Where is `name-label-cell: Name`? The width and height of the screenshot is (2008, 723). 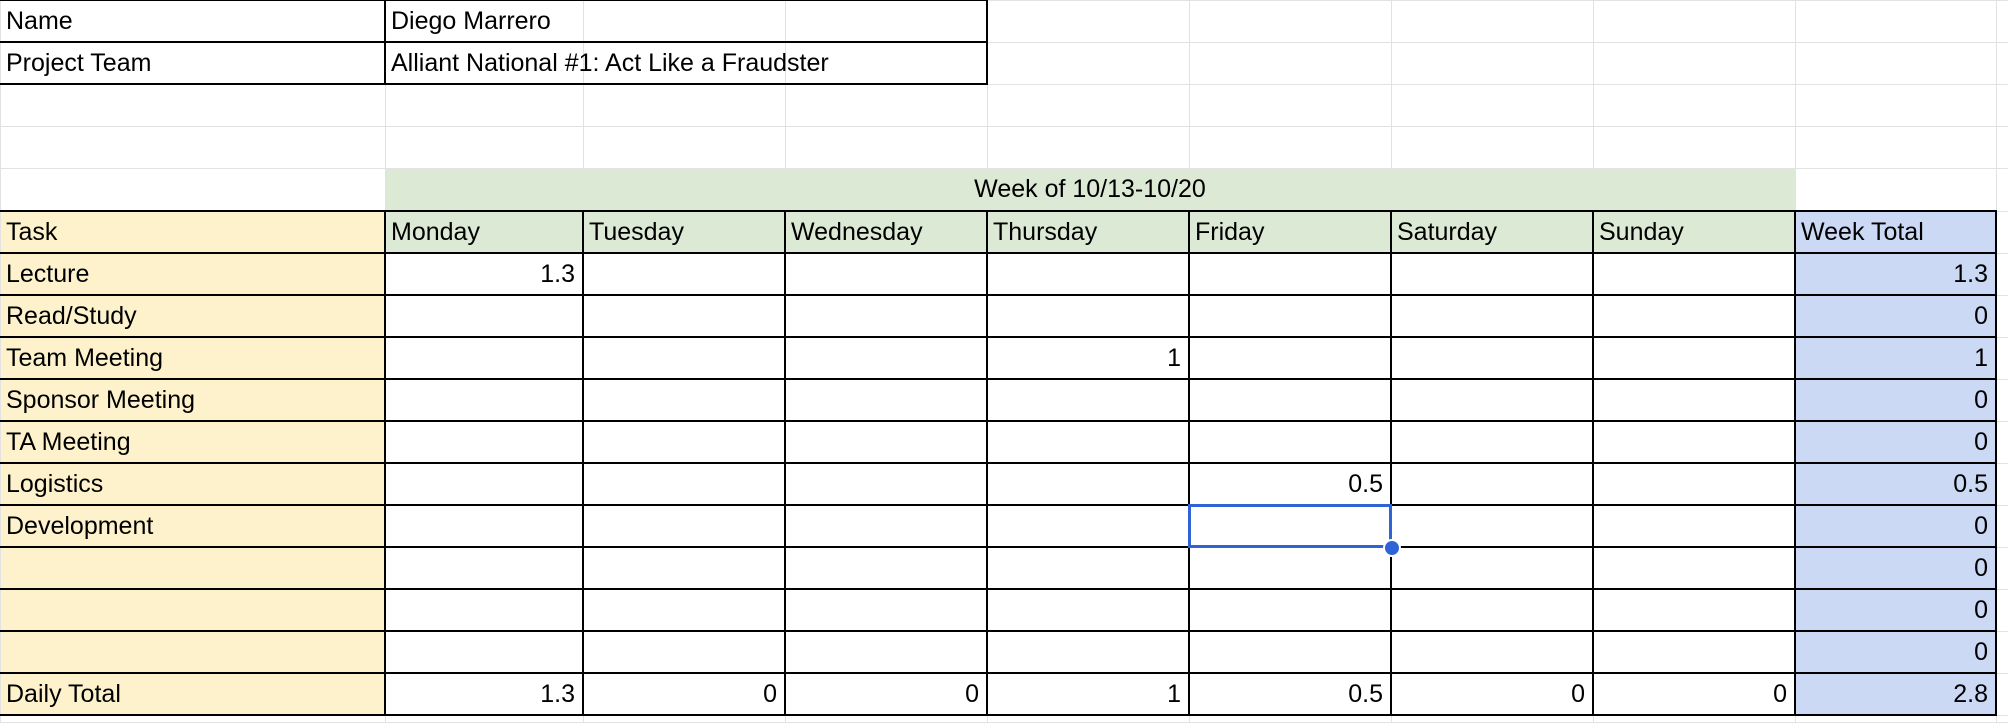 name-label-cell: Name is located at coordinates (39, 21).